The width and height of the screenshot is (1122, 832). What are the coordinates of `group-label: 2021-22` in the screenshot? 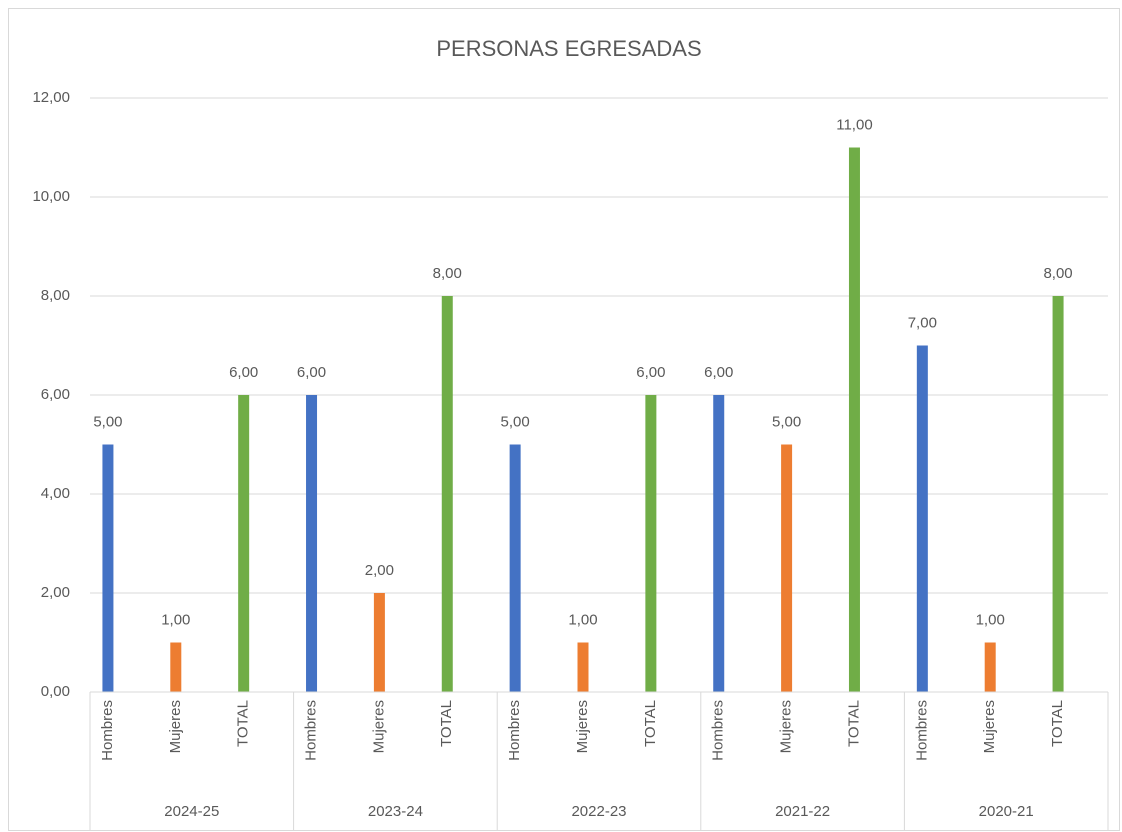 It's located at (802, 811).